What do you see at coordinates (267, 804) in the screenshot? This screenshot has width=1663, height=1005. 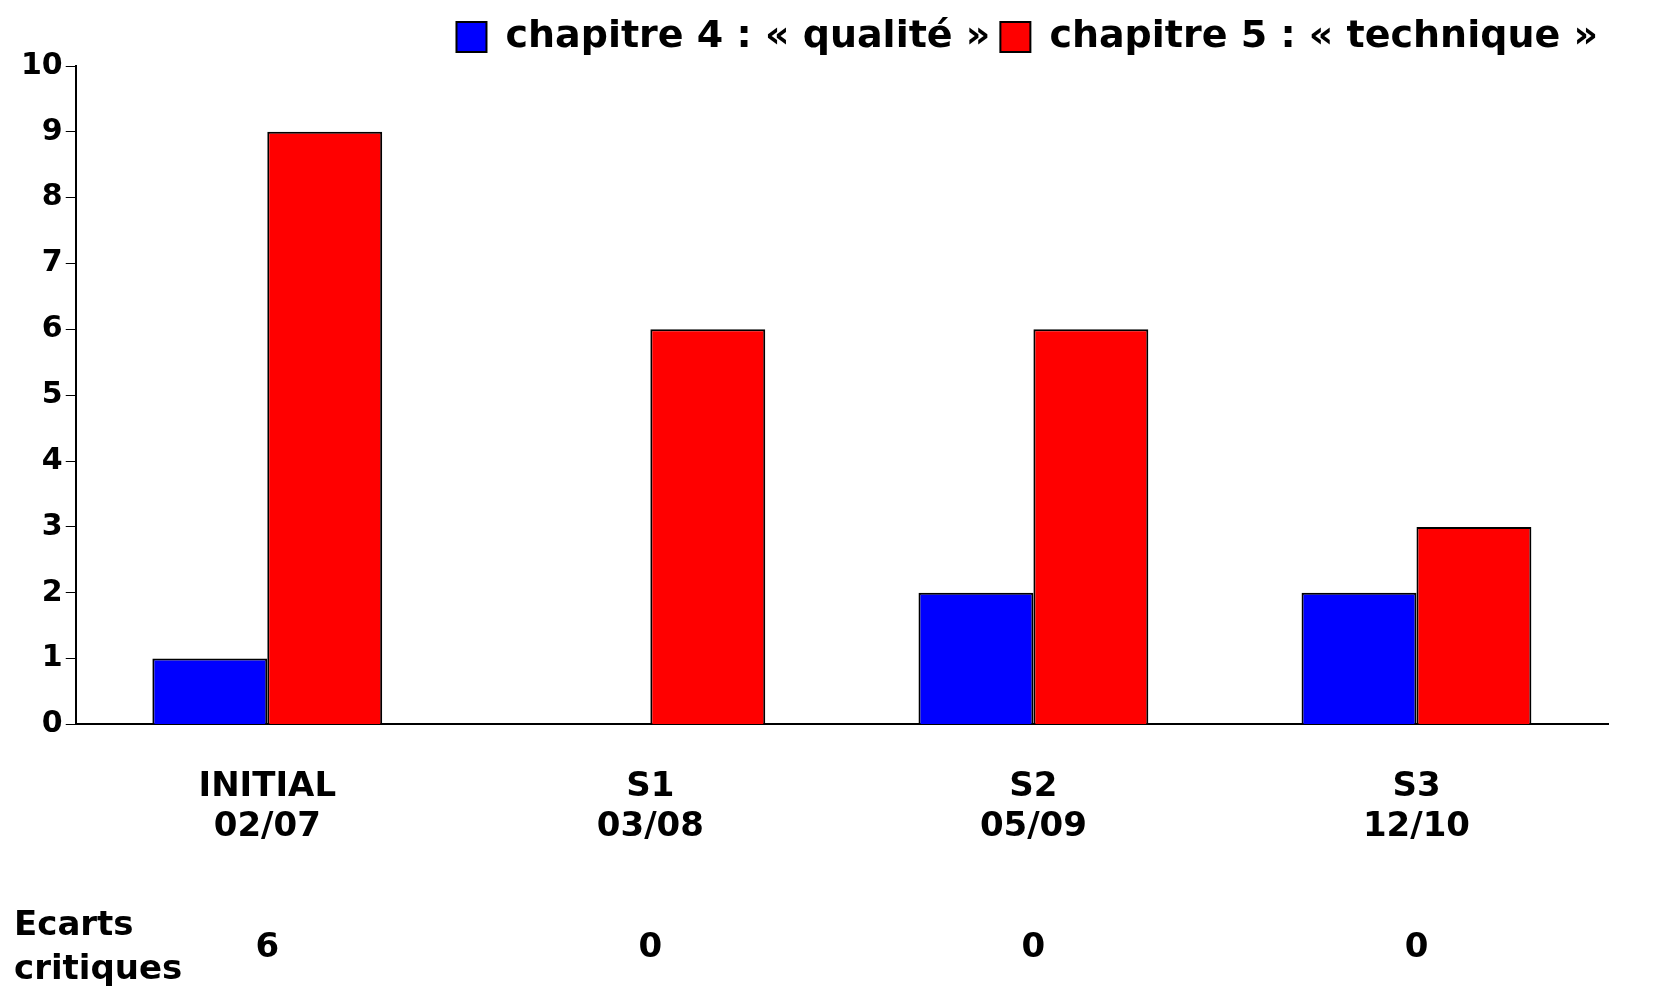 I see `x-tick-label: INITIAL 02/07` at bounding box center [267, 804].